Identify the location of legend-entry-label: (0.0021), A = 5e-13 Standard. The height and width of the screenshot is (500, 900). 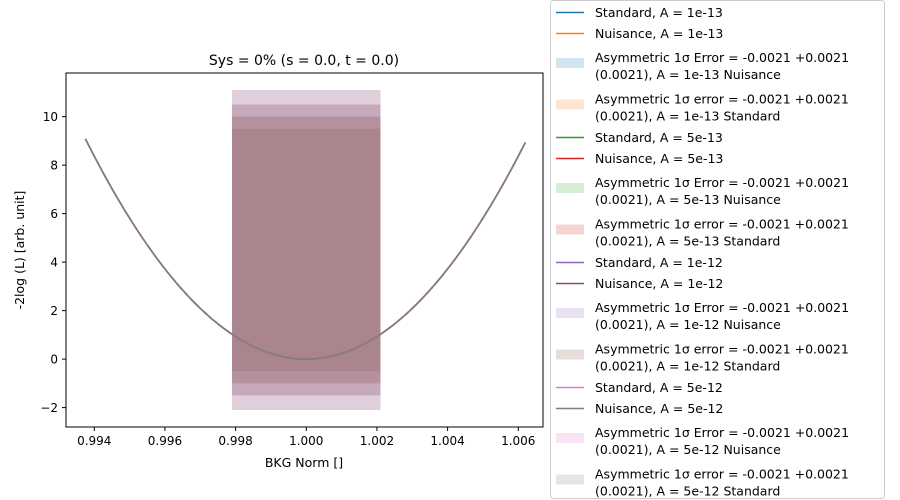
(687, 241).